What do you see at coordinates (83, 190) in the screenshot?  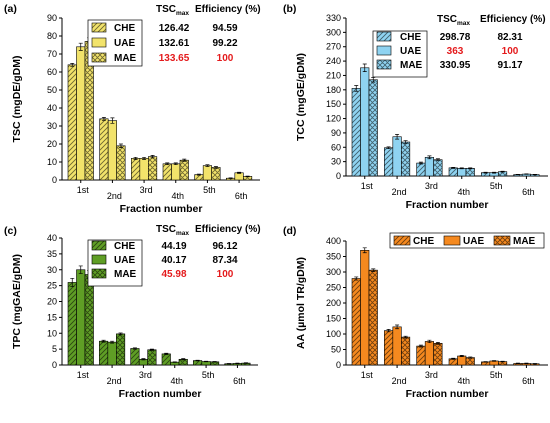 I see `x-tick-label: 1st` at bounding box center [83, 190].